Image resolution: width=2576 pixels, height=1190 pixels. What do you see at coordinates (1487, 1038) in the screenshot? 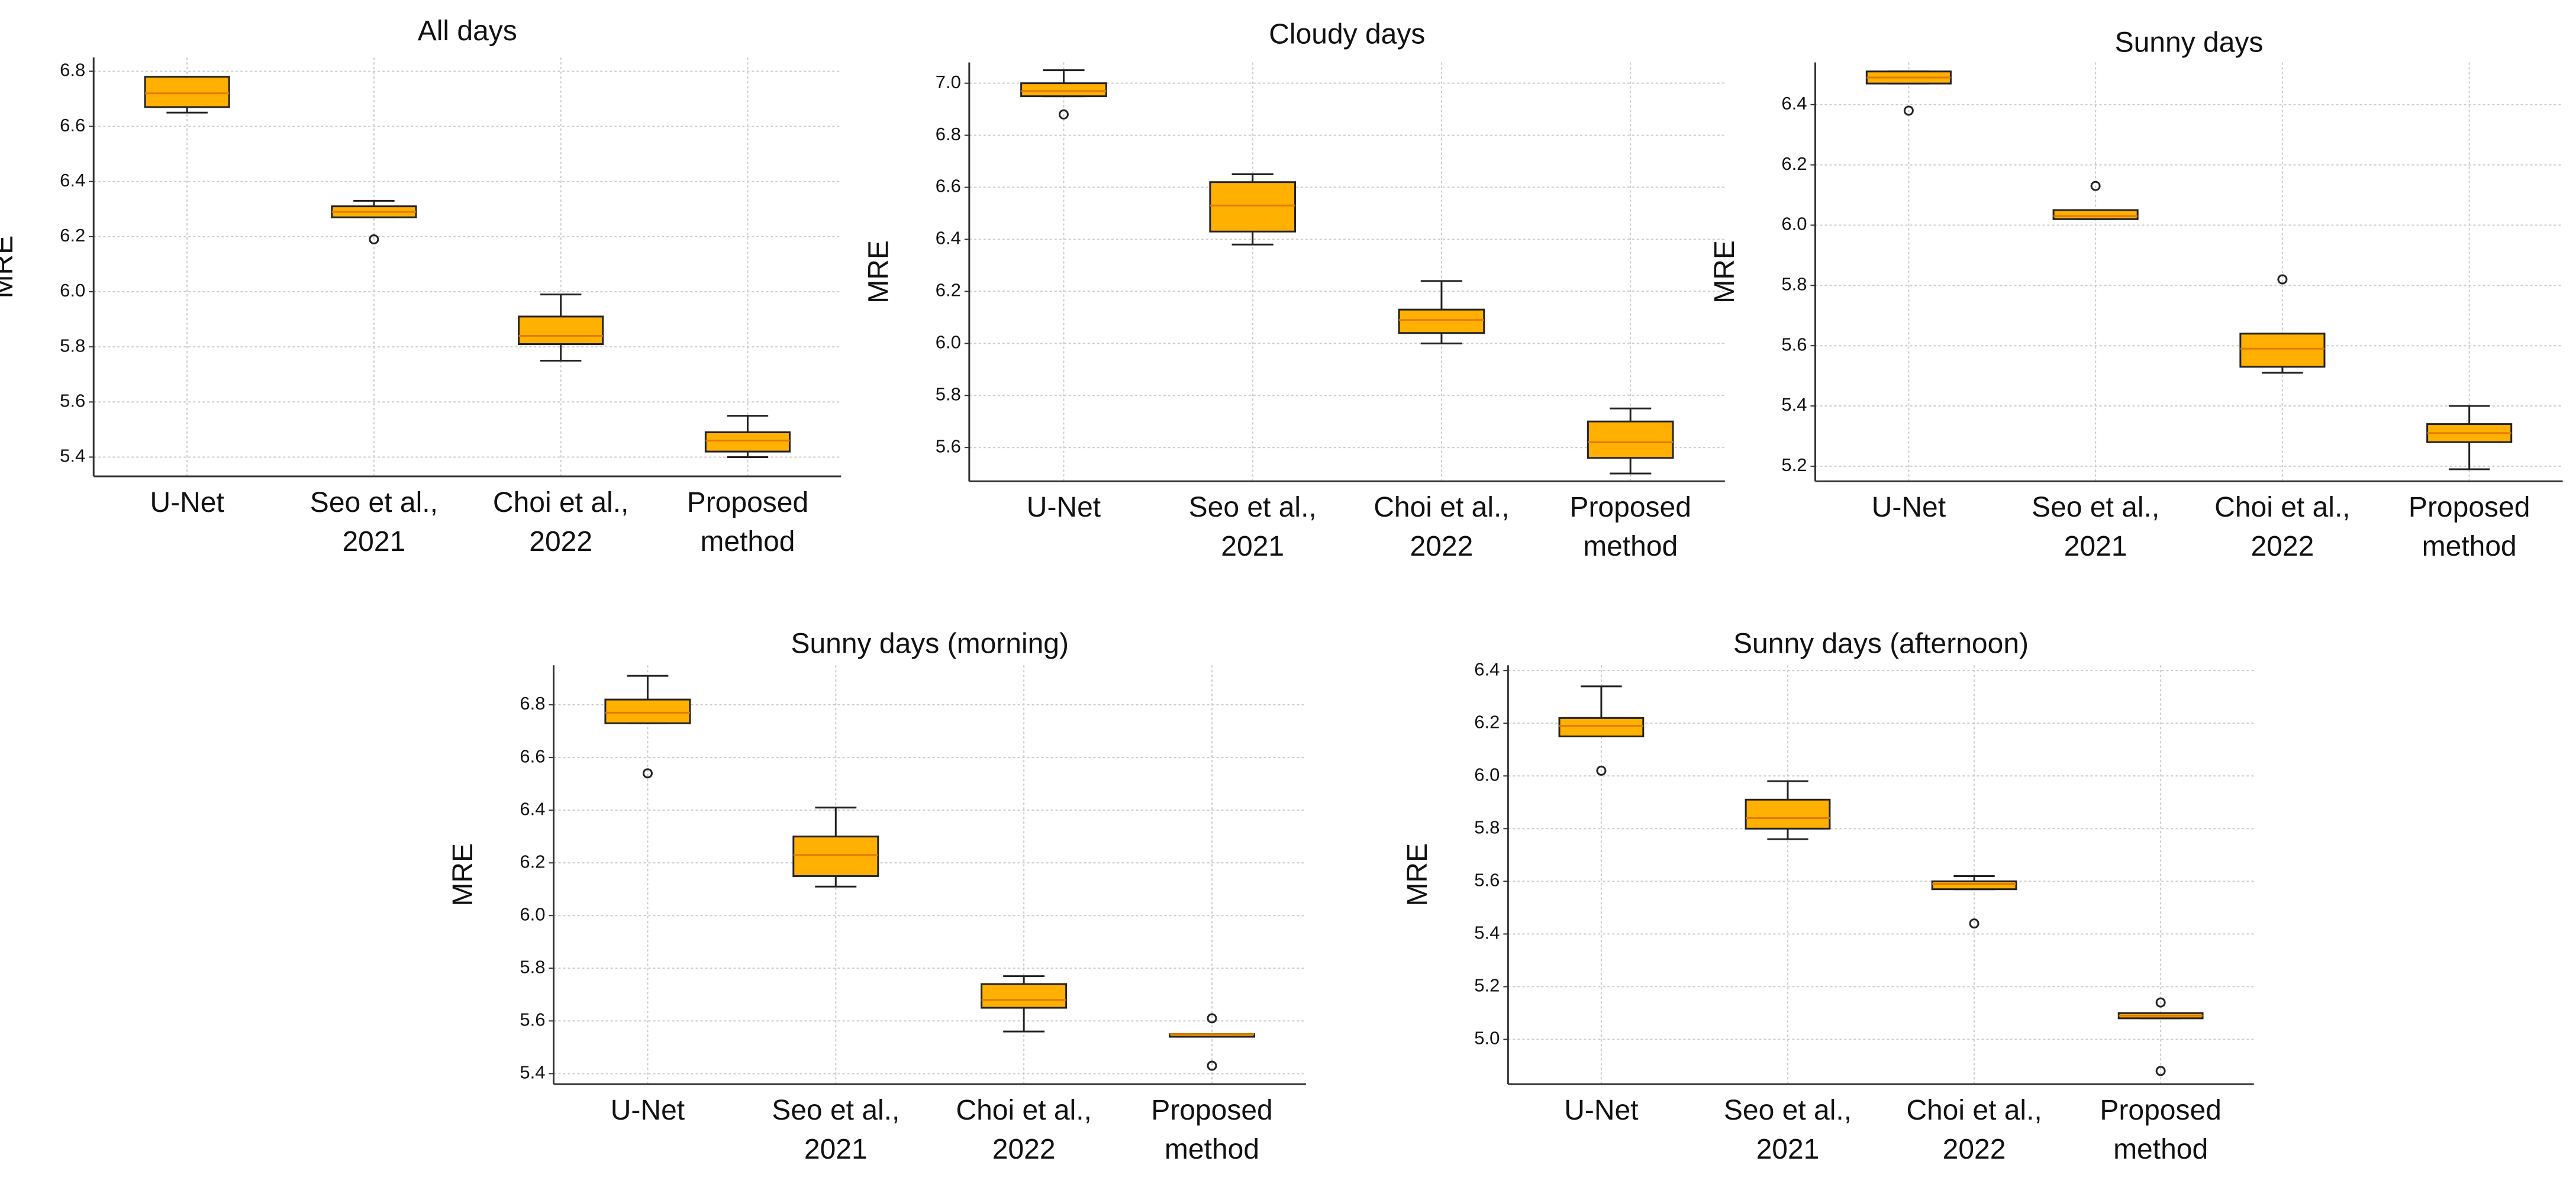
I see `y-tick-label: 5.0` at bounding box center [1487, 1038].